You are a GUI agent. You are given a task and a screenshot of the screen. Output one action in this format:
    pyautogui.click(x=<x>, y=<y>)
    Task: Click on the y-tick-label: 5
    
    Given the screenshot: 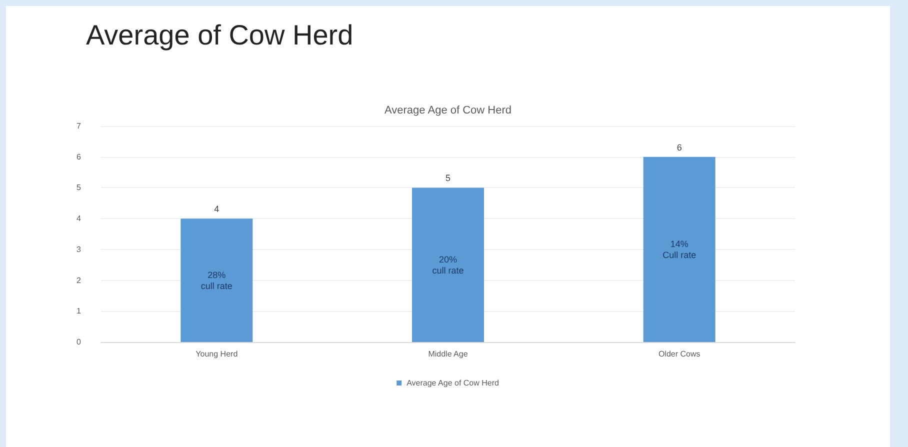 What is the action you would take?
    pyautogui.click(x=79, y=187)
    